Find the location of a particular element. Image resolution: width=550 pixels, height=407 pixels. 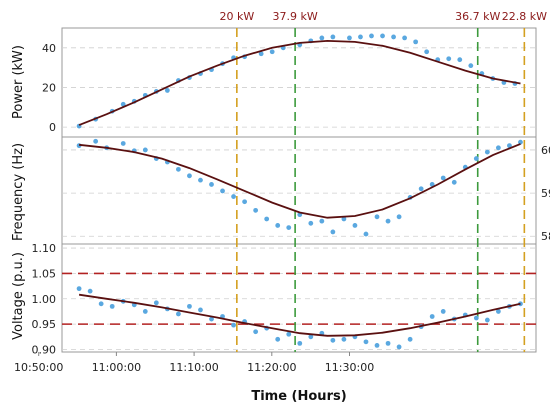

voltage-y-tick-label: 0.95 is located at coordinates (44, 324).